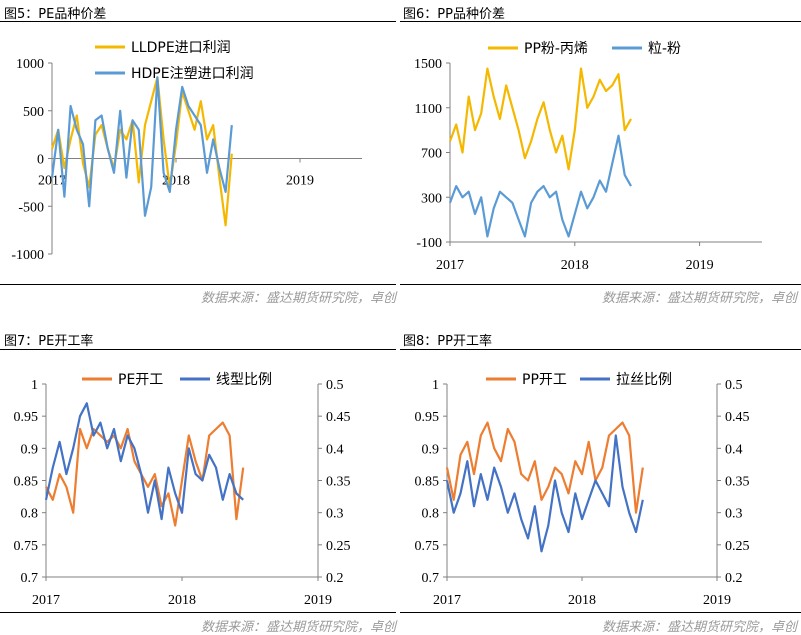  I want to click on fig5-y-tick-label: -500, so click(31, 207).